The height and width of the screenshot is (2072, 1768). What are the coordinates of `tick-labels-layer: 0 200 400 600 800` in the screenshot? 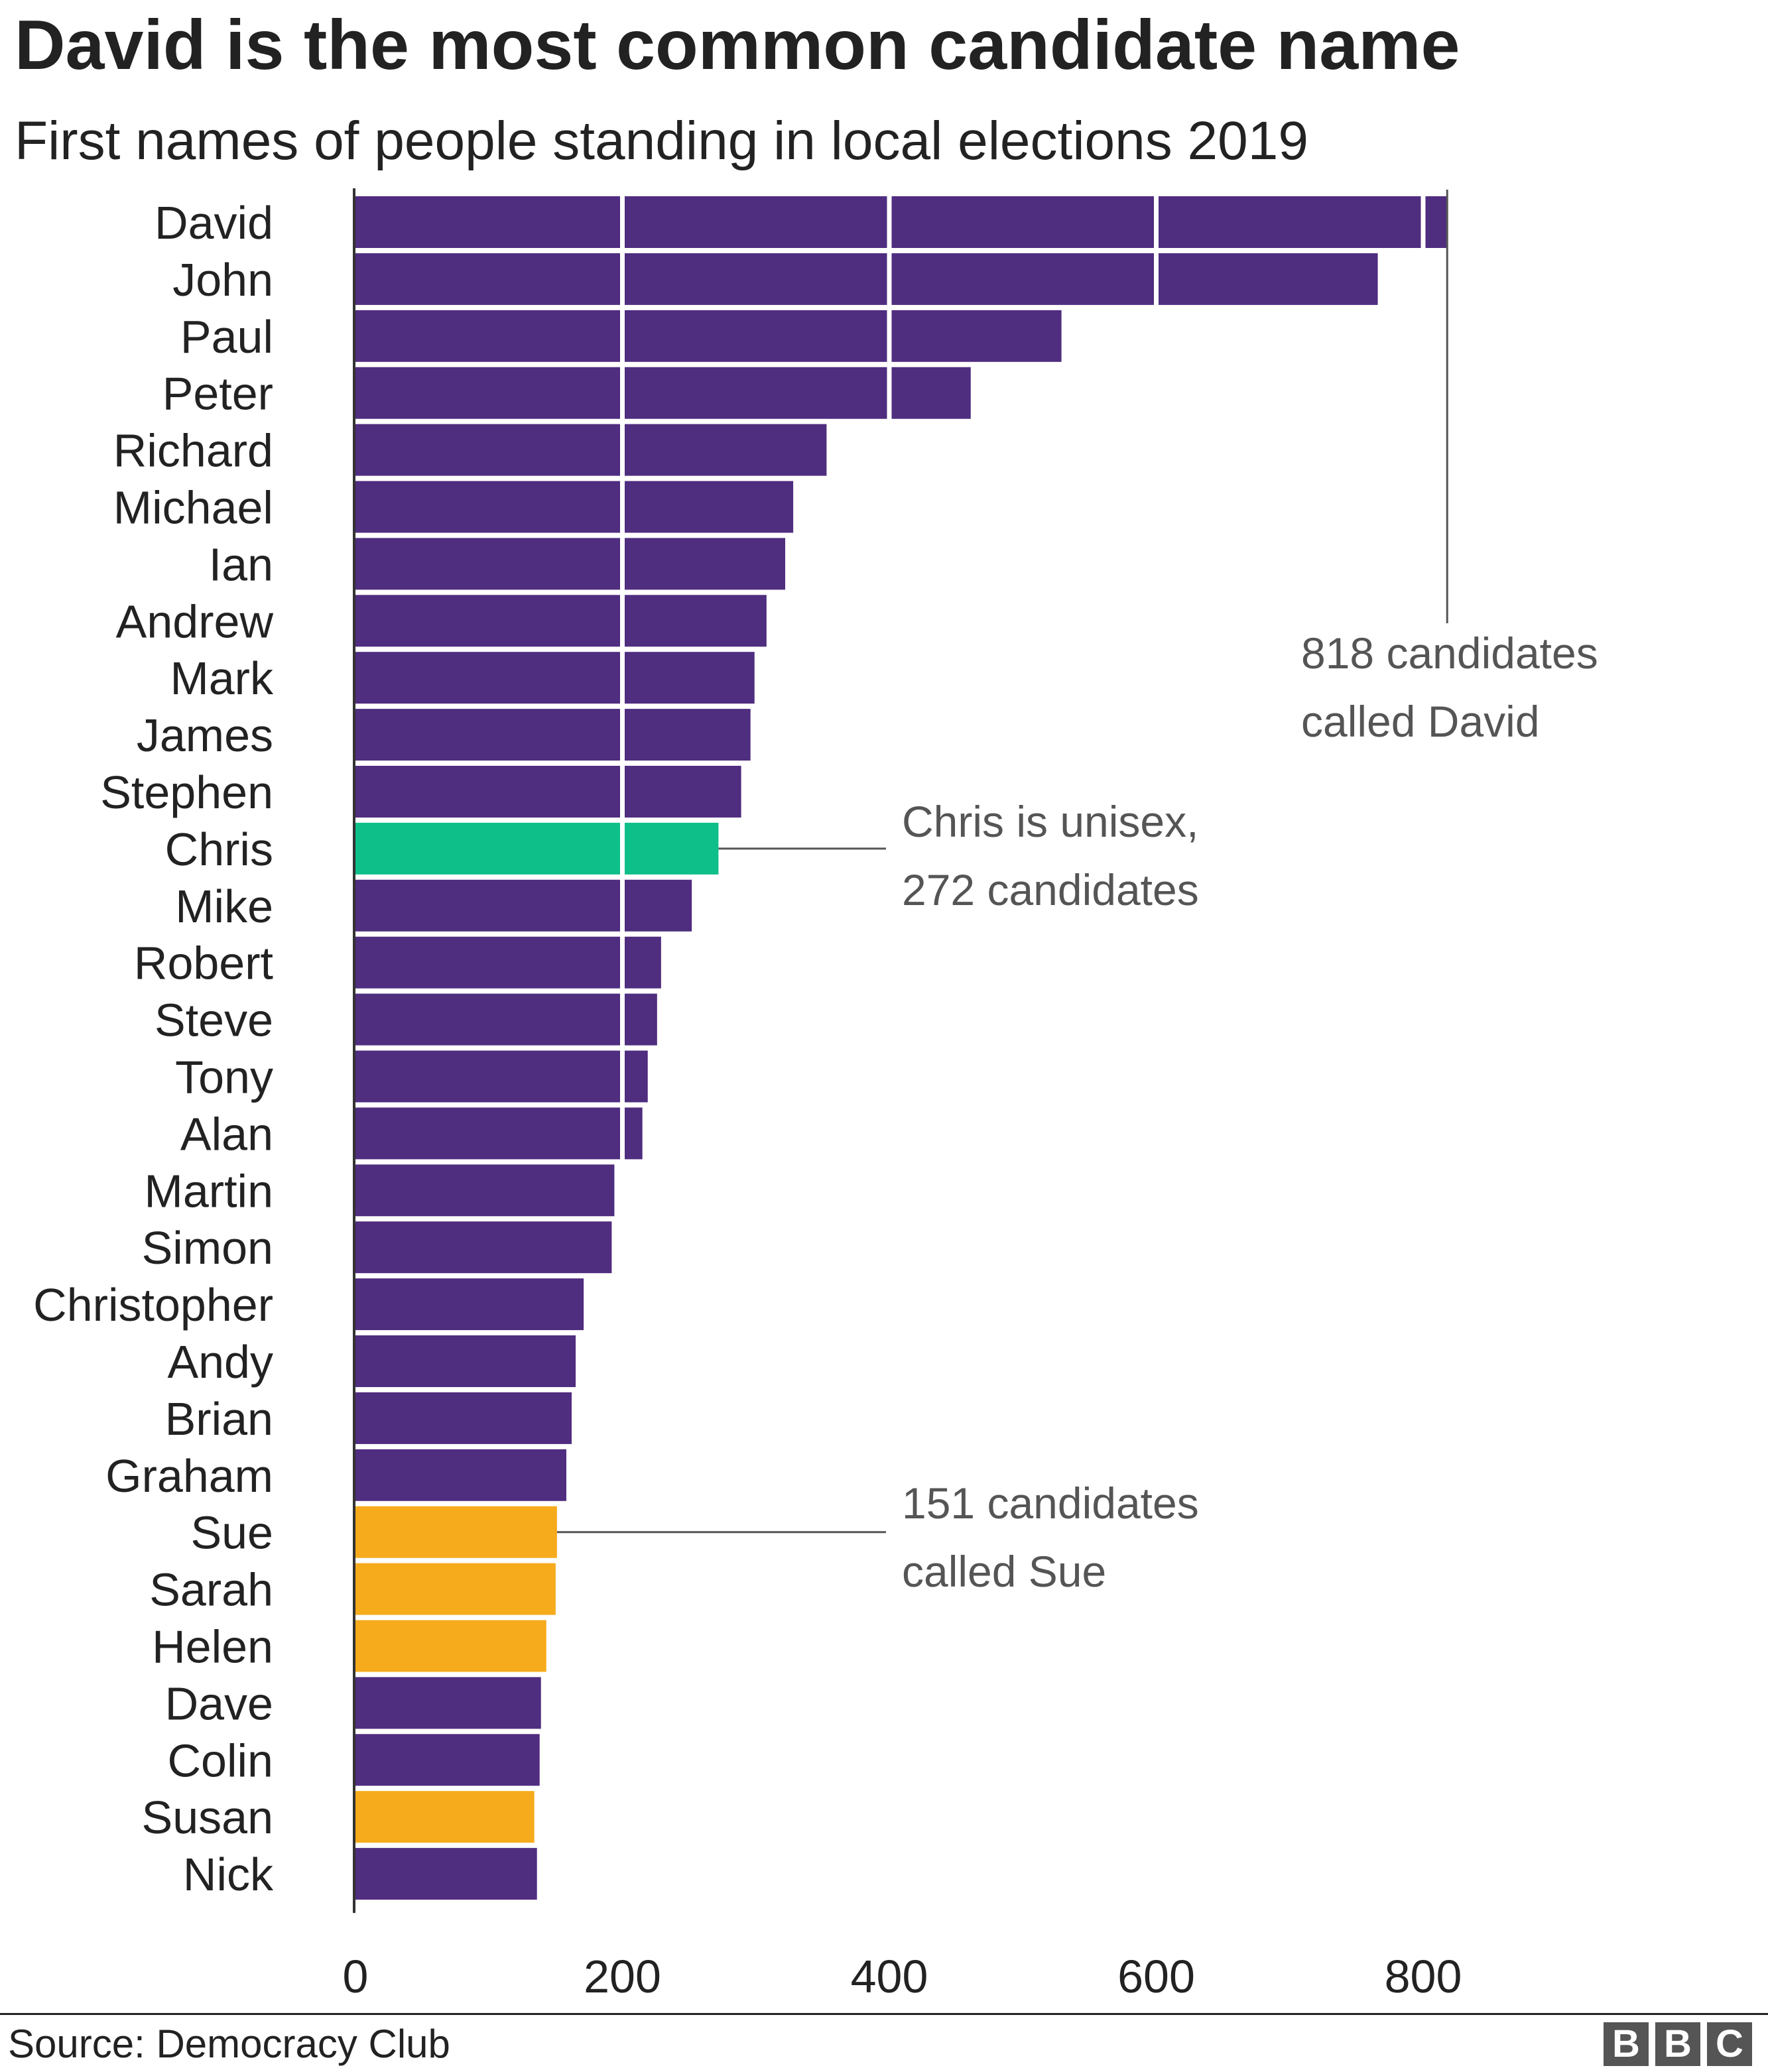 It's located at (902, 1976).